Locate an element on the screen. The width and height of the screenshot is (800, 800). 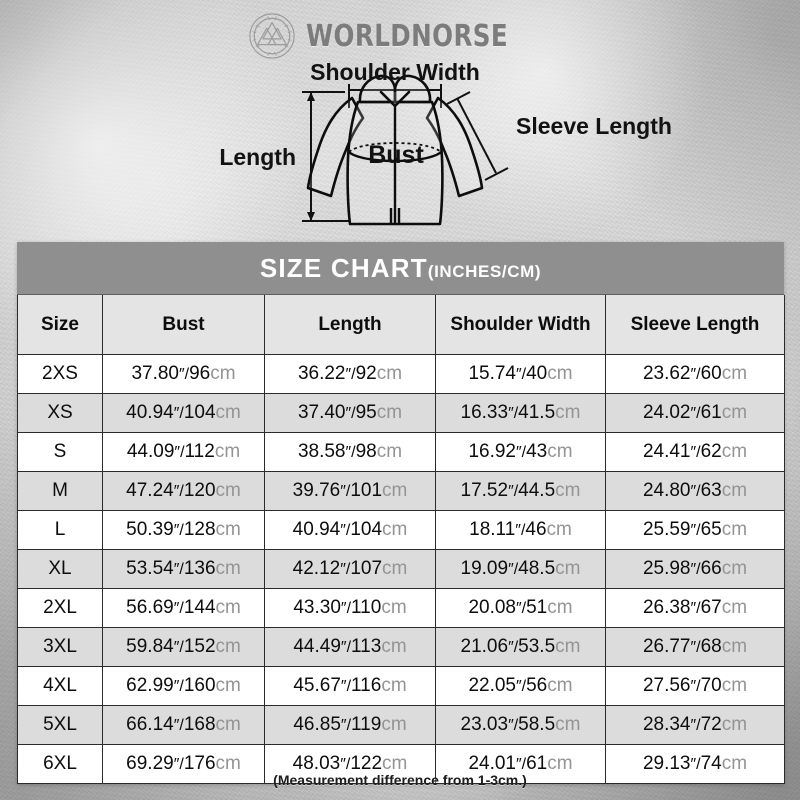
cell-sleeve: 27.56″/70cm is located at coordinates (695, 686).